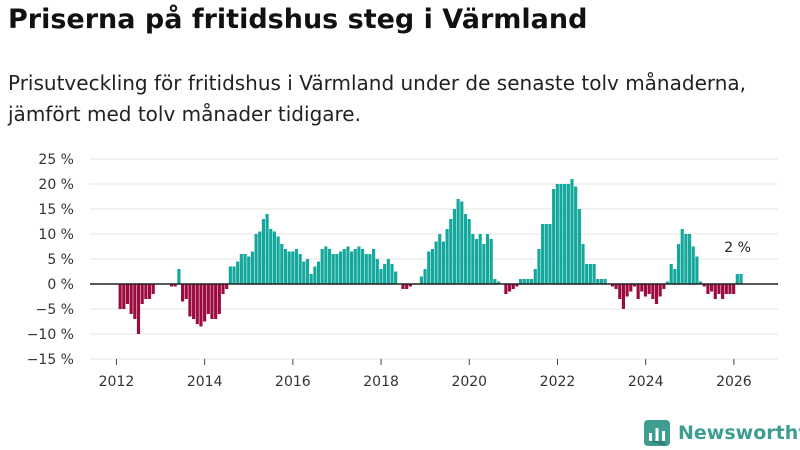  Describe the element at coordinates (55, 310) in the screenshot. I see `y-tick-label: −5 %` at that location.